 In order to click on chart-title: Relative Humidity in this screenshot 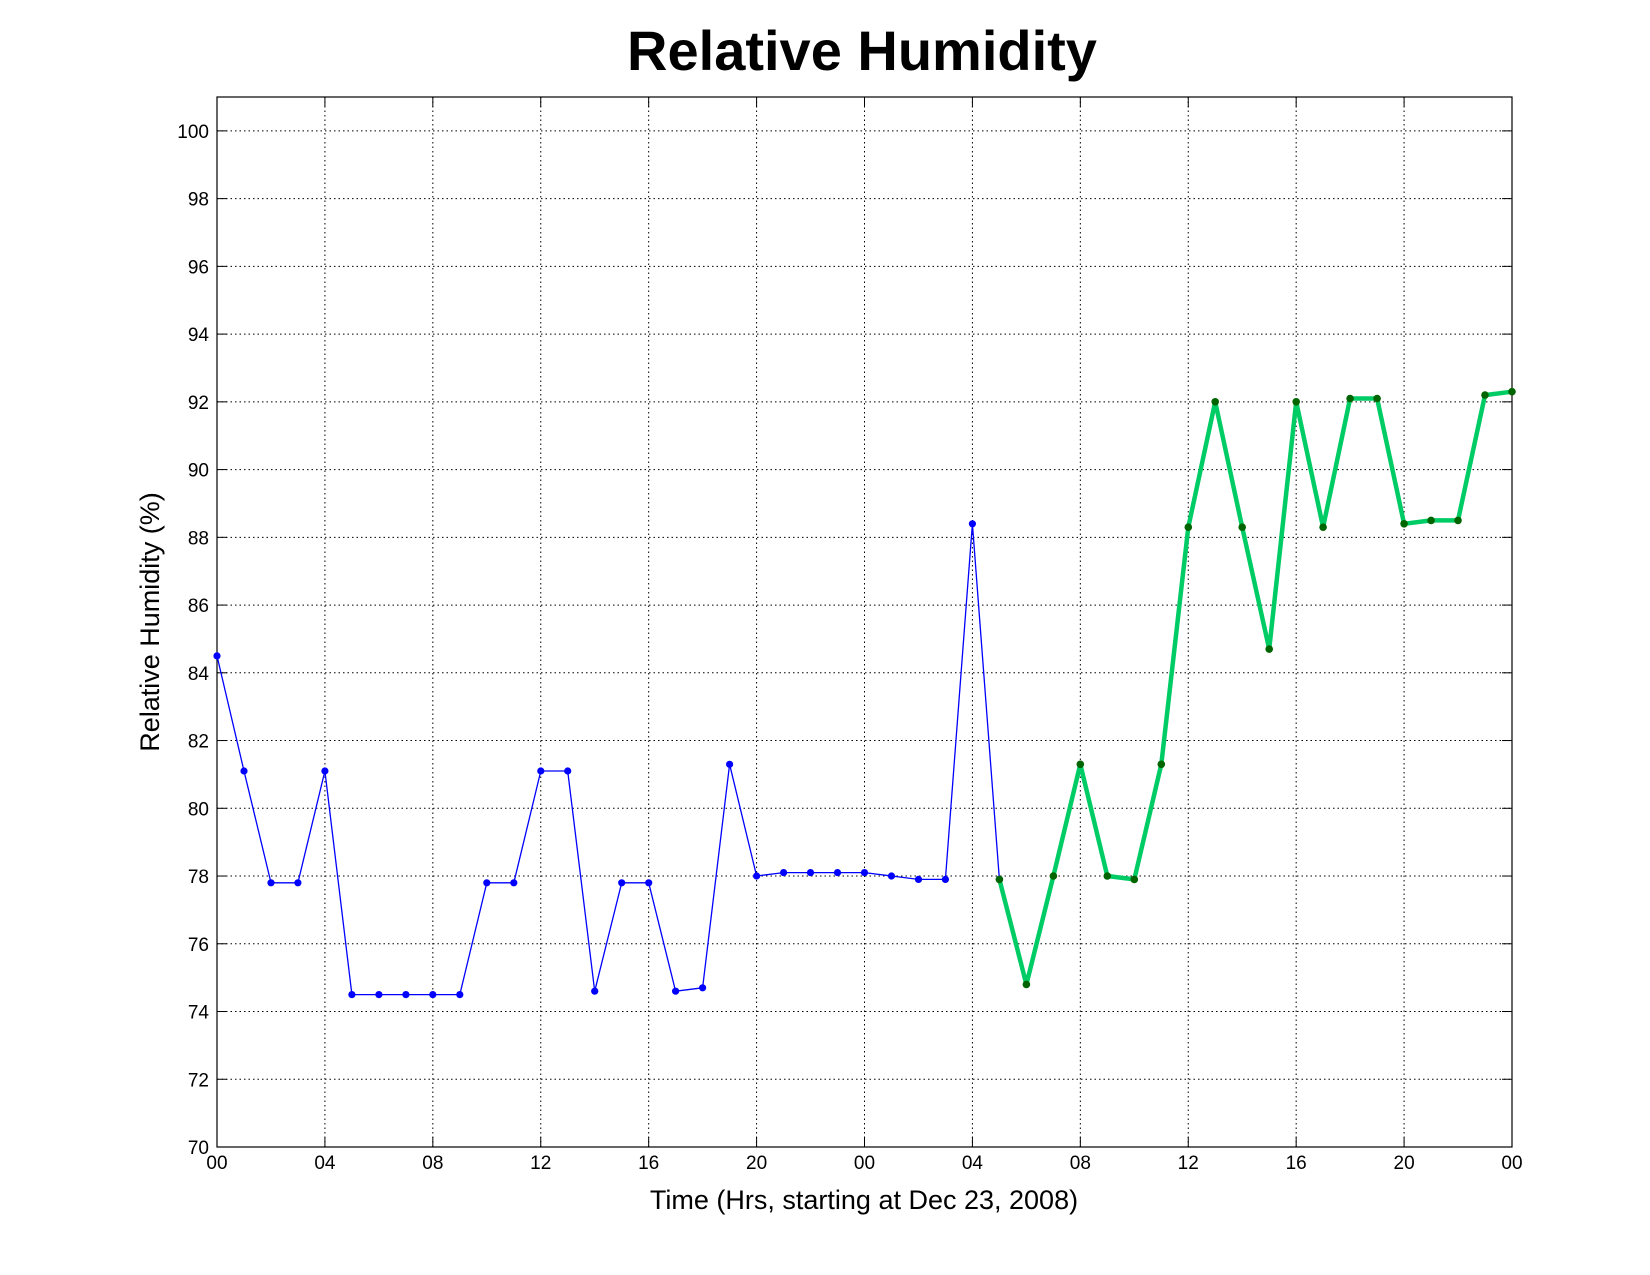, I will do `click(862, 50)`.